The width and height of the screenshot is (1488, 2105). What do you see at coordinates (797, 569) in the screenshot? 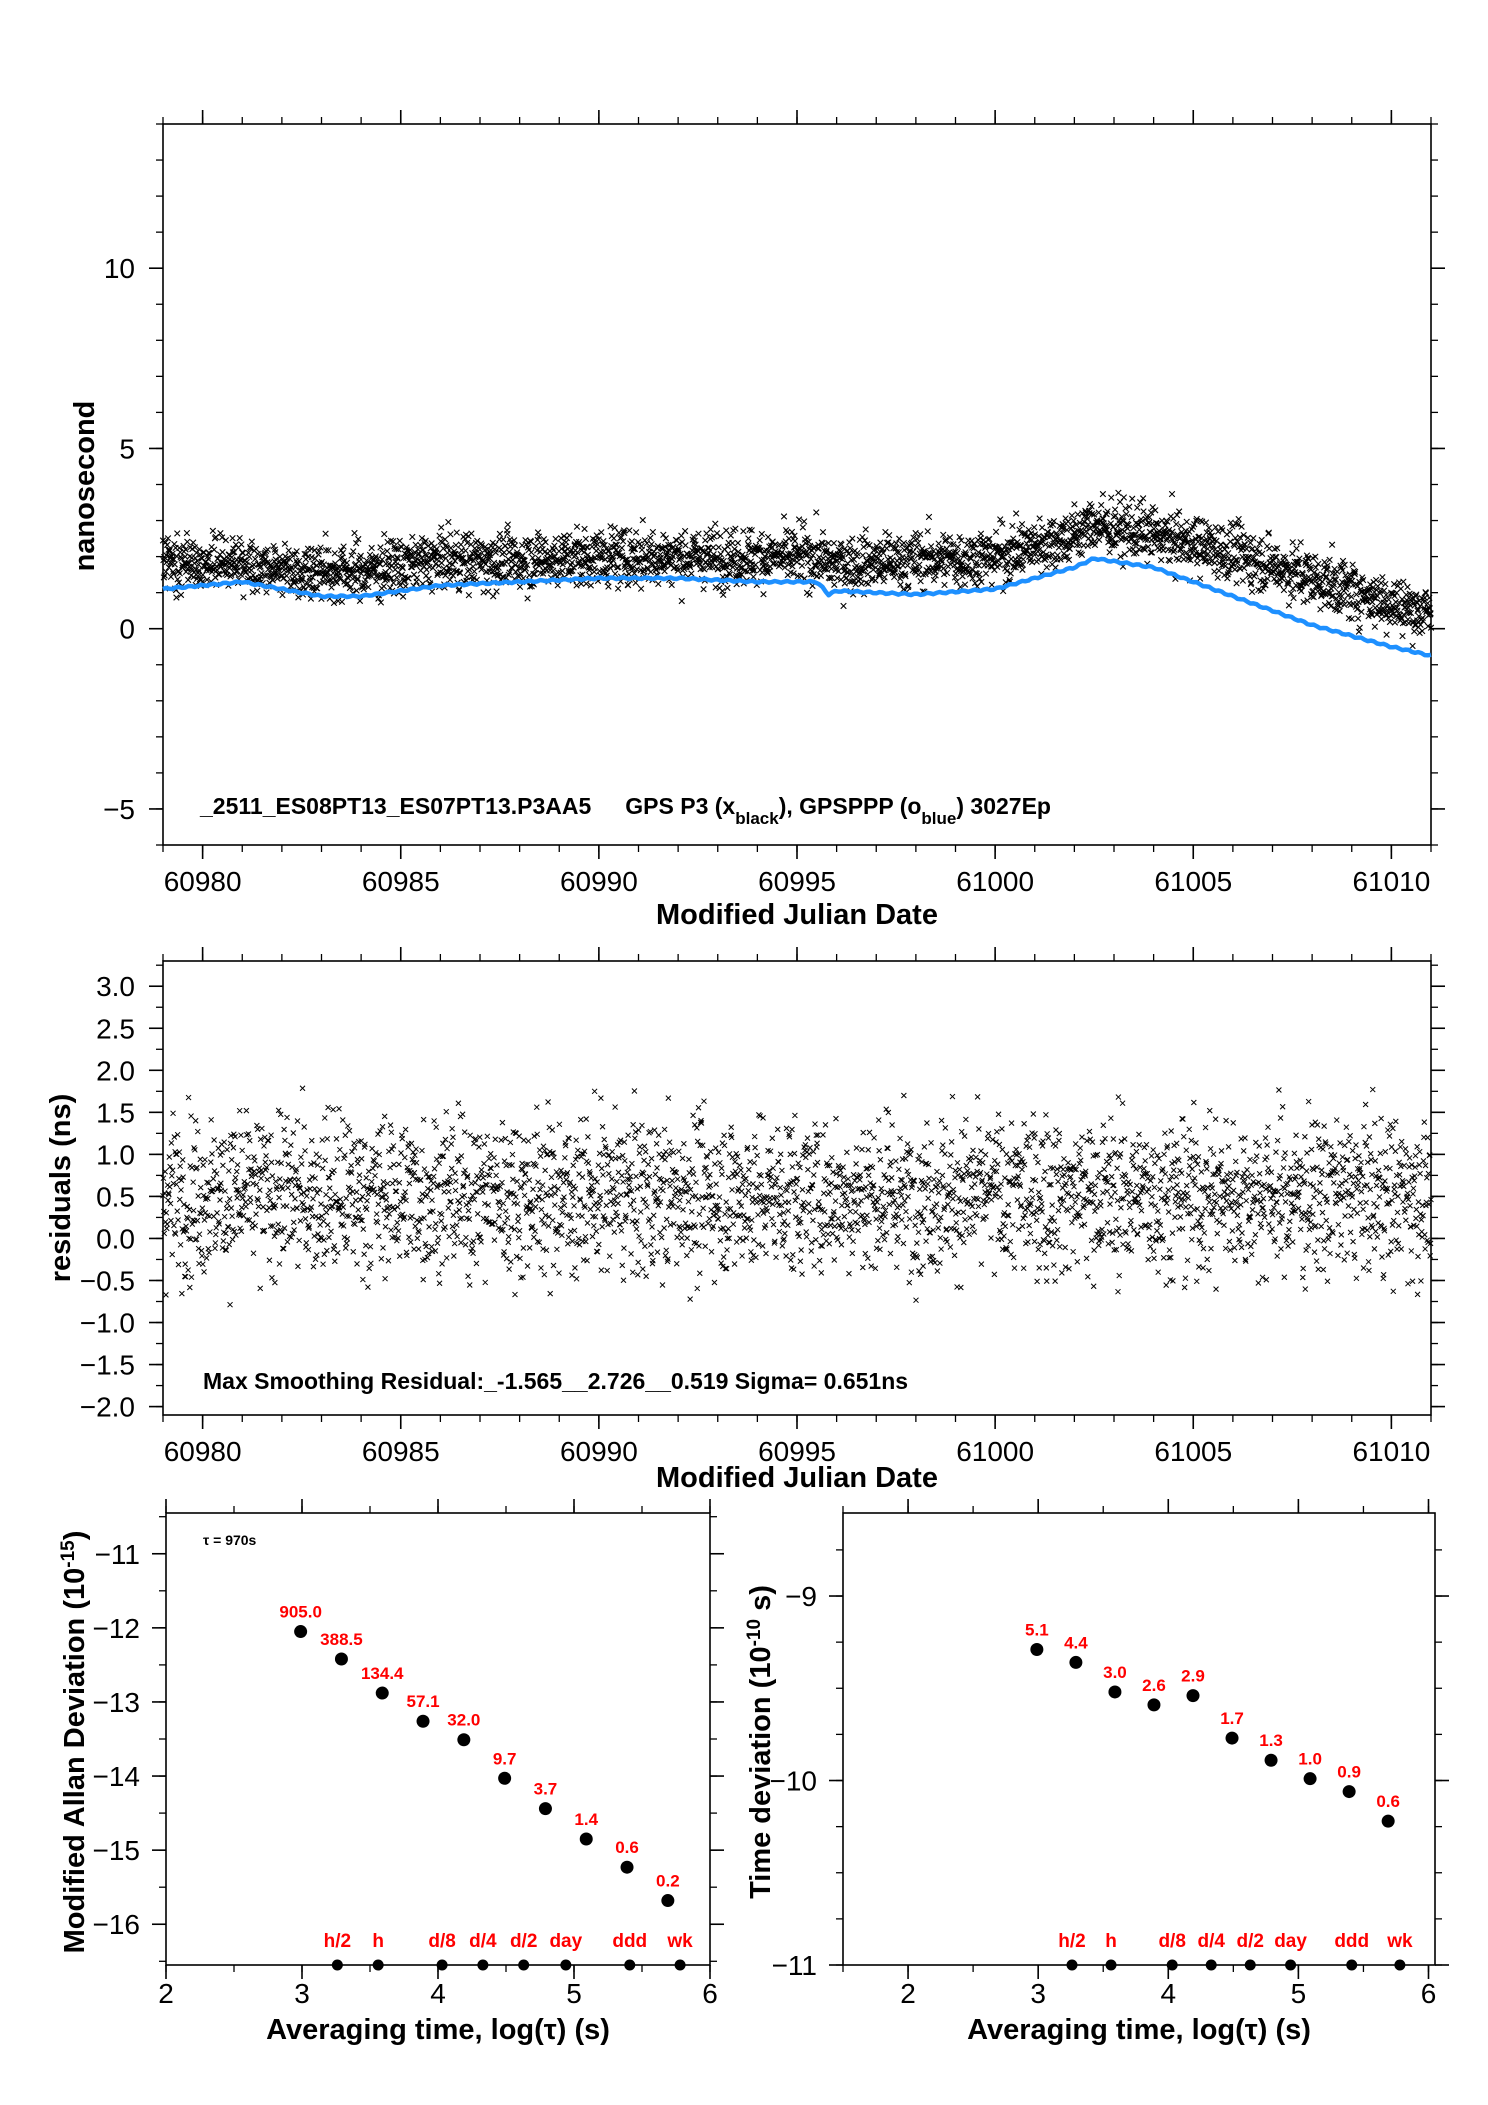
I see `gps-p3-scatter` at bounding box center [797, 569].